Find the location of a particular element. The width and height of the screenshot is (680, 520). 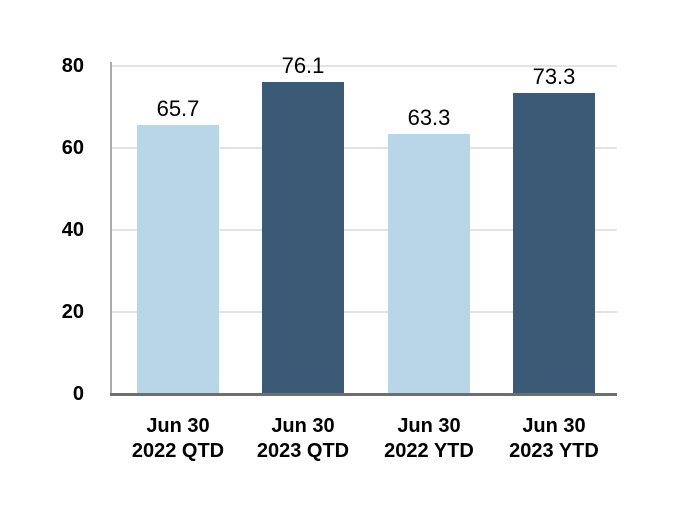

x-axis-tick-label: Jun 30 2023 QTD is located at coordinates (303, 439).